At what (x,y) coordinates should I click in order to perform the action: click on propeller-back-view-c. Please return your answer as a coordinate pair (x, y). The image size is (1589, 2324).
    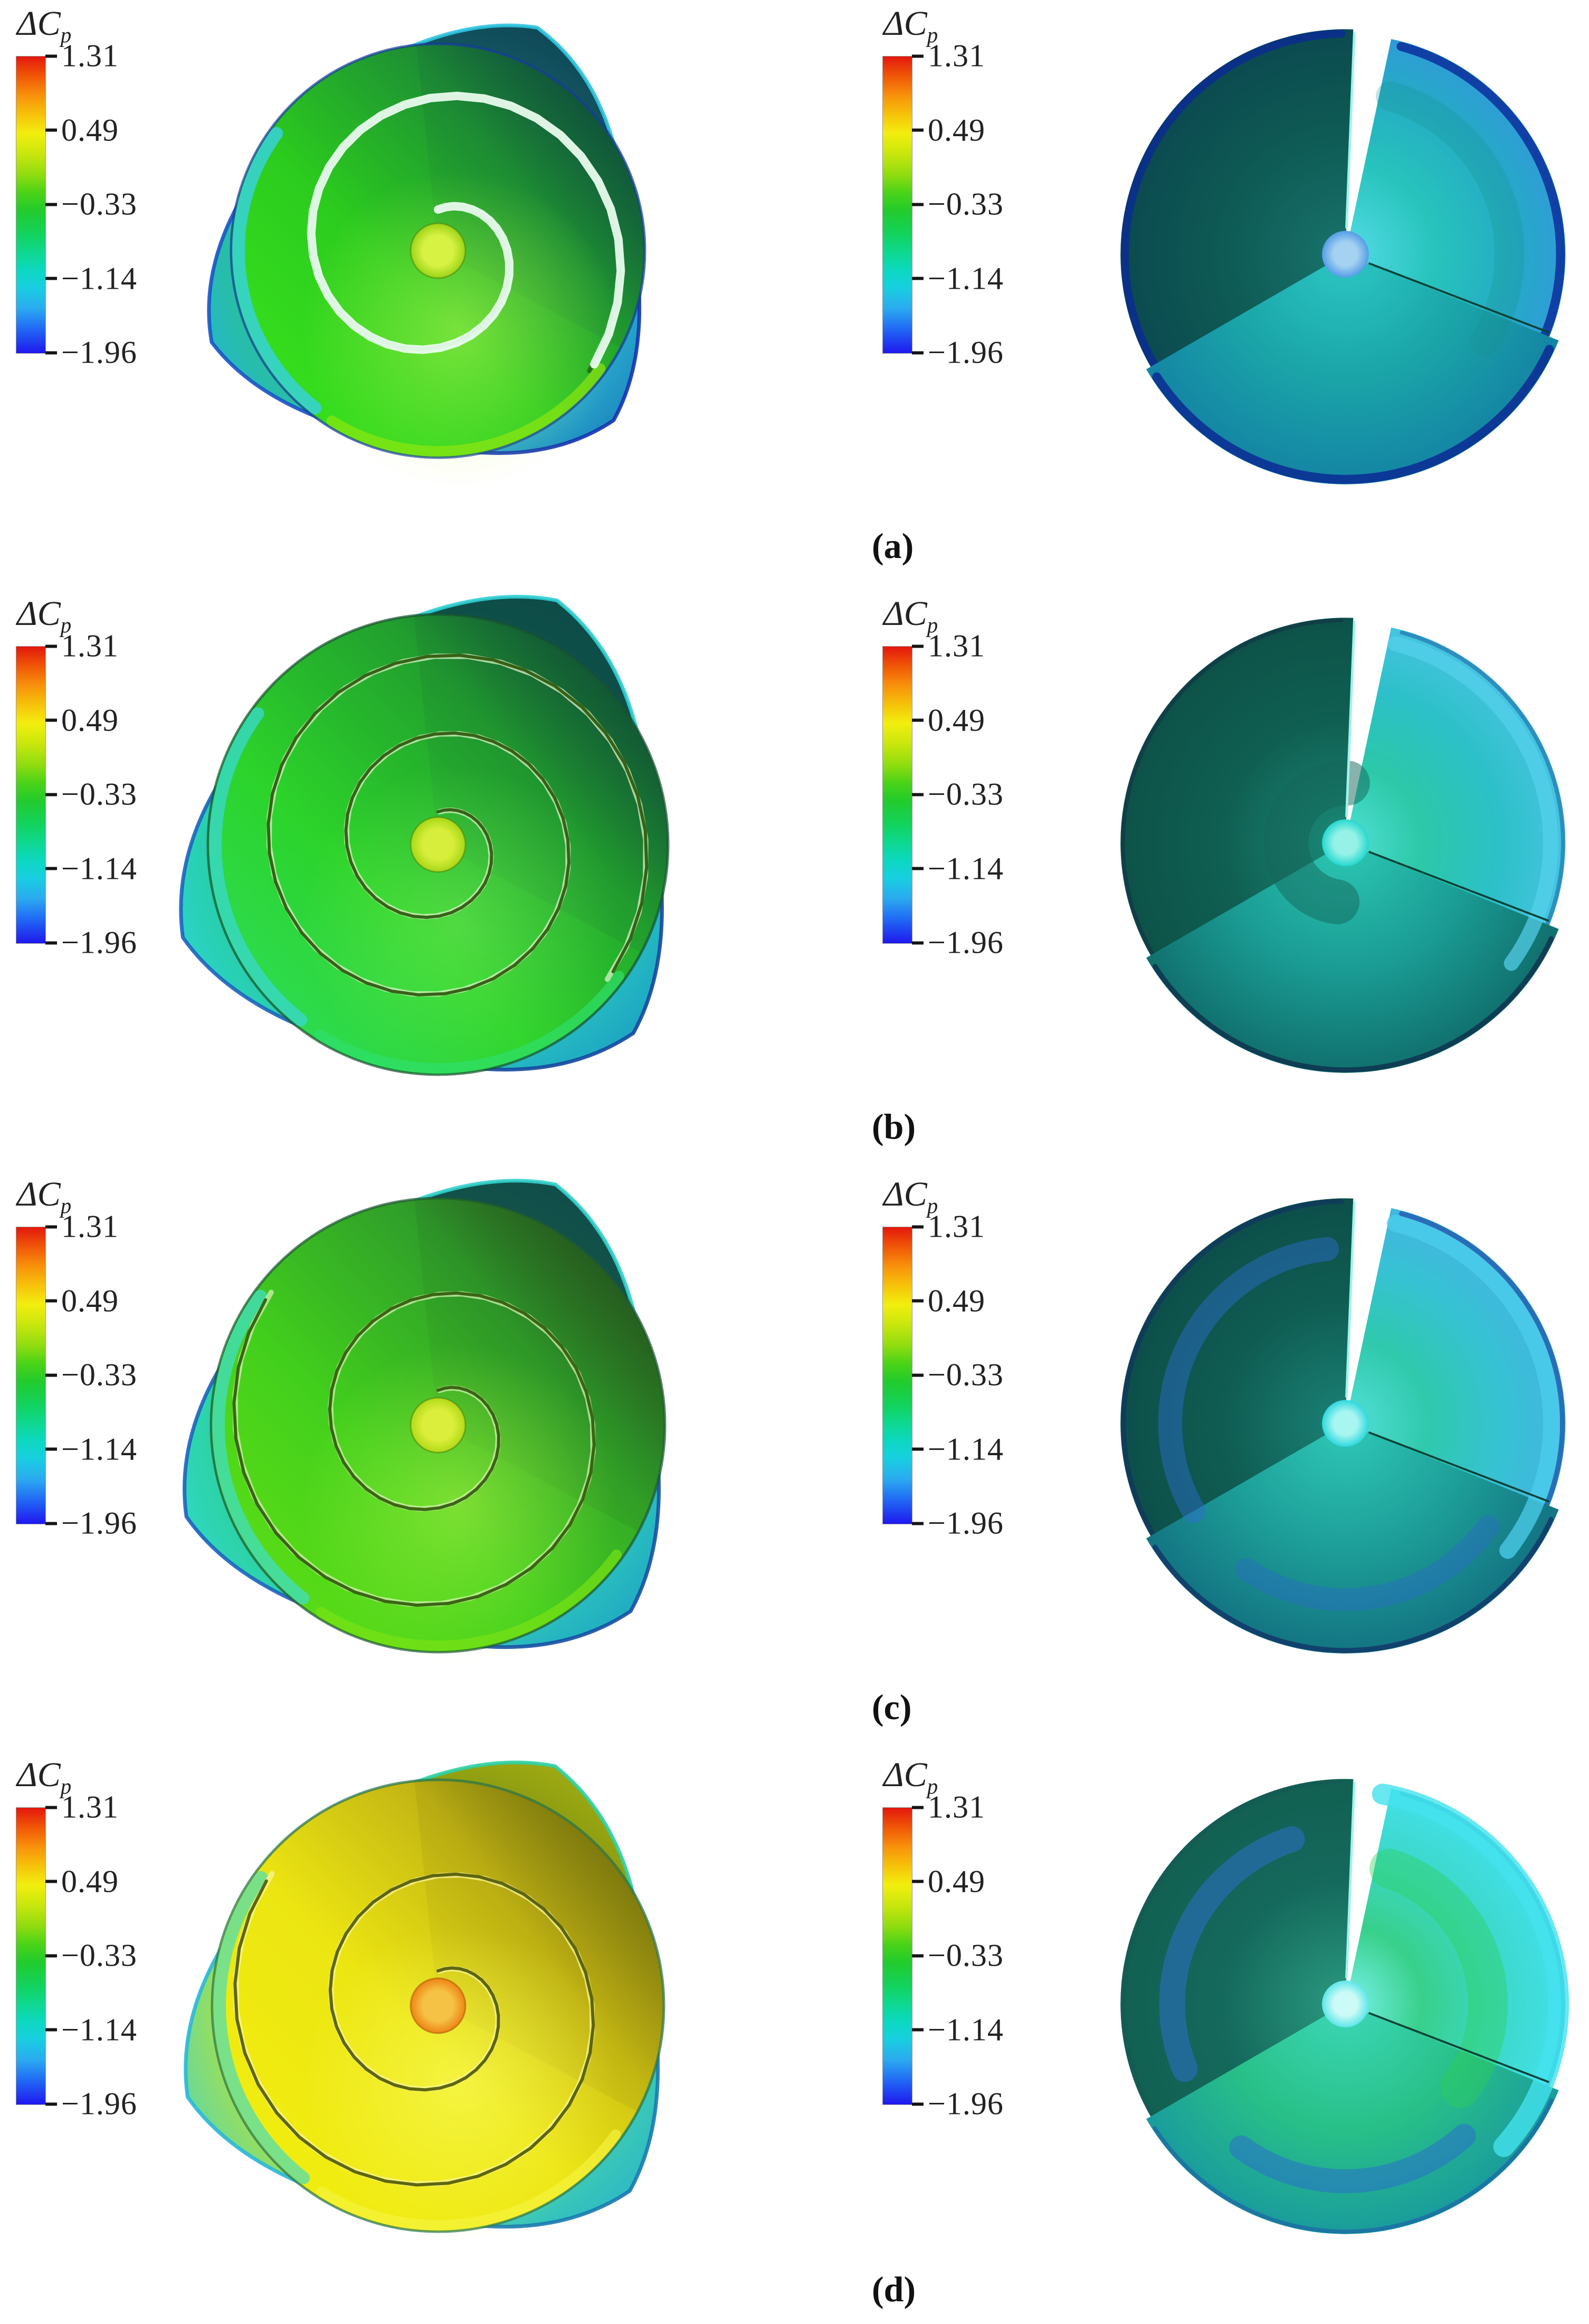
    Looking at the image, I should click on (1343, 1426).